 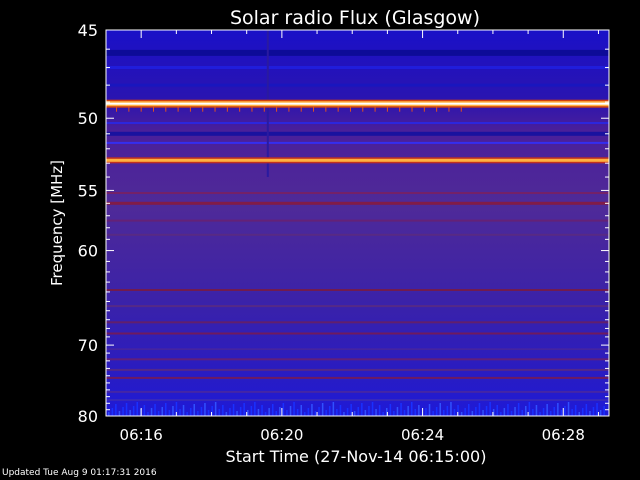 I want to click on y-tick-label: 80, so click(x=88, y=416).